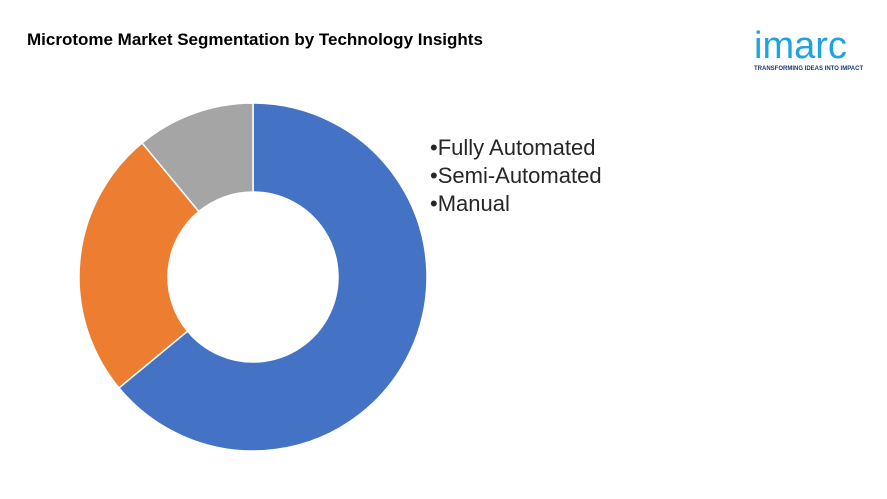  What do you see at coordinates (809, 69) in the screenshot?
I see `logo-tagline: TRANSFORMING IDEAS INTO IMPACT` at bounding box center [809, 69].